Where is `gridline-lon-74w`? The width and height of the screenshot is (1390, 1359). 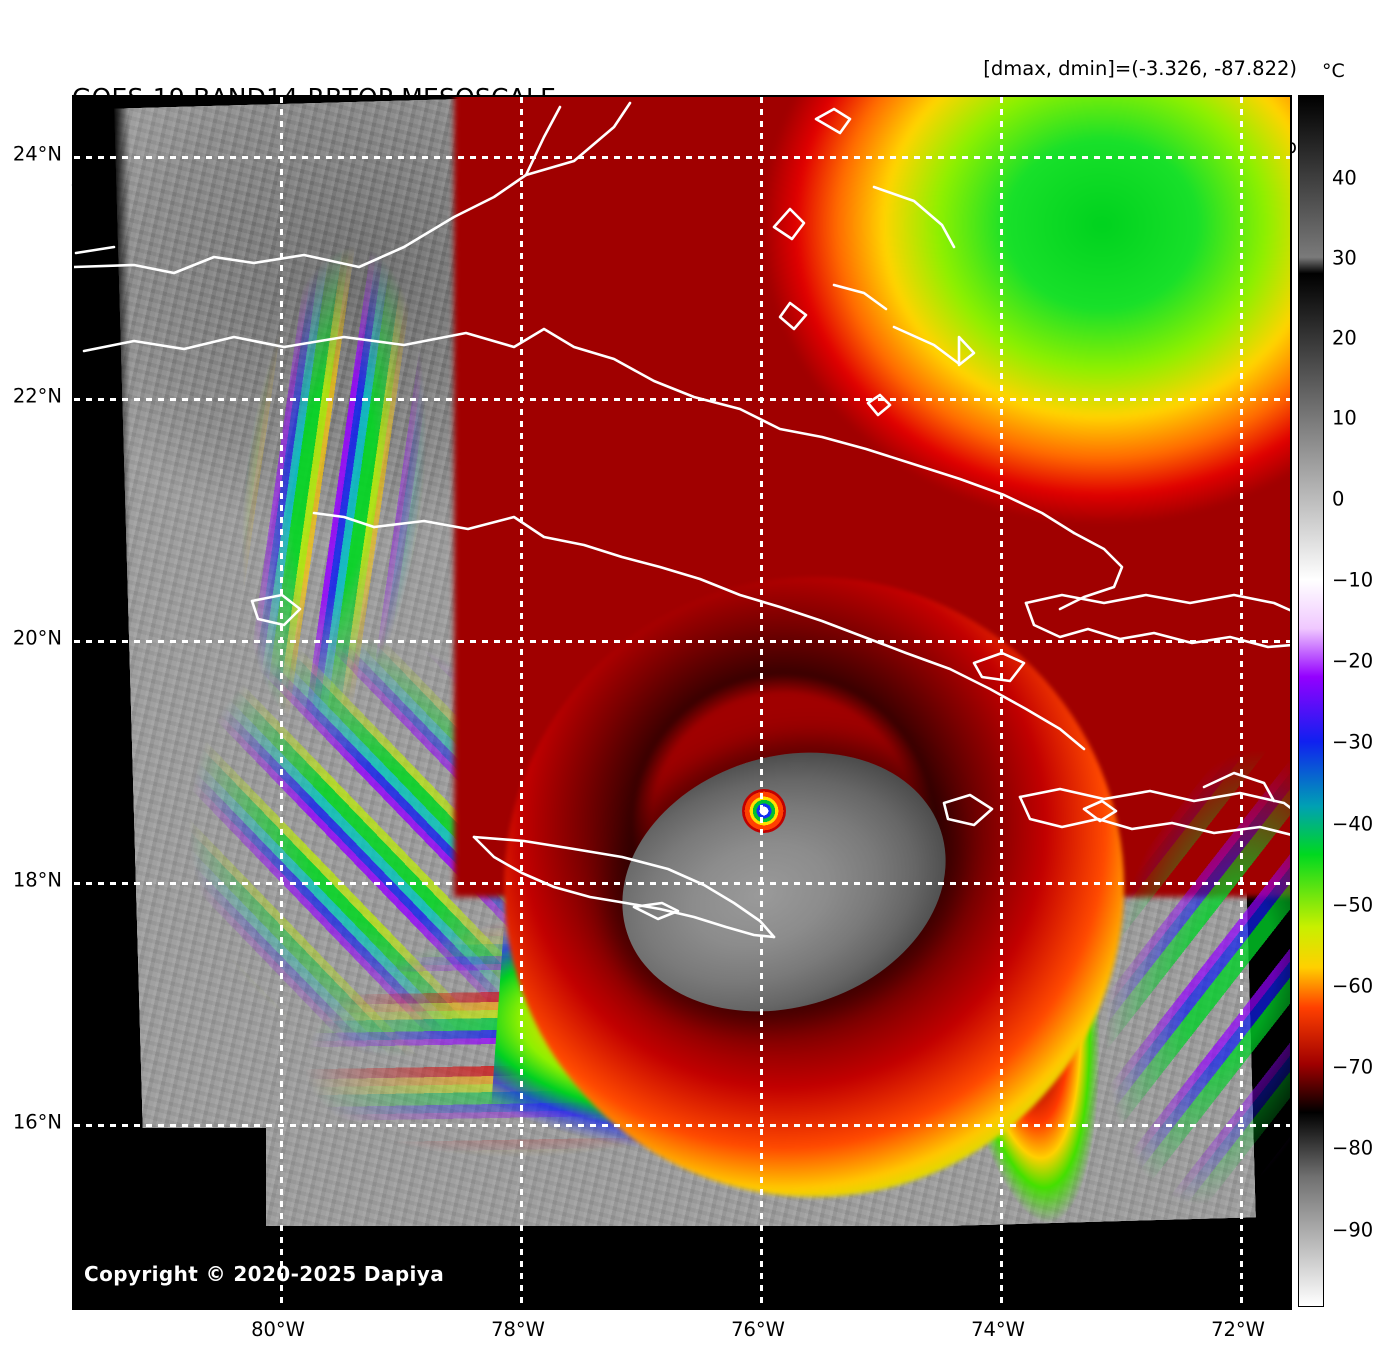 gridline-lon-74w is located at coordinates (1001, 702).